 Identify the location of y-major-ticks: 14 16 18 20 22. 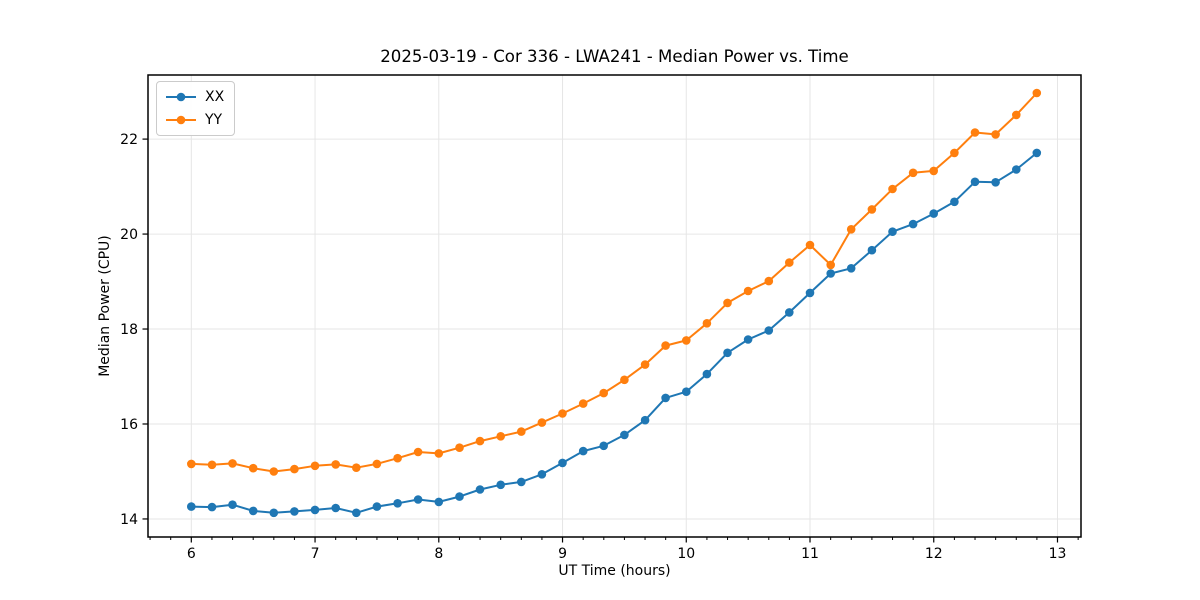
(134, 330).